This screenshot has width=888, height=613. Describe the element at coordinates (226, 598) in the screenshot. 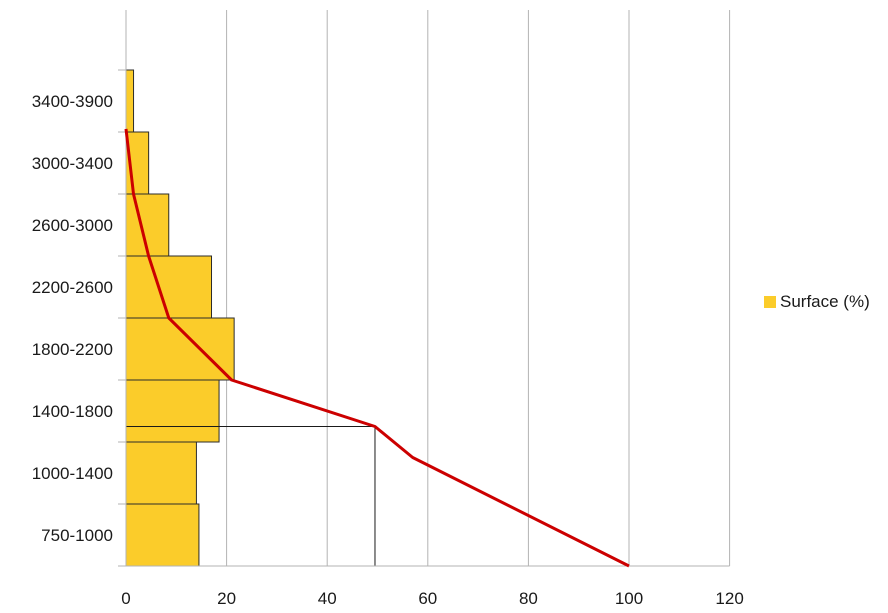

I see `x-tick-label-20: 20` at that location.